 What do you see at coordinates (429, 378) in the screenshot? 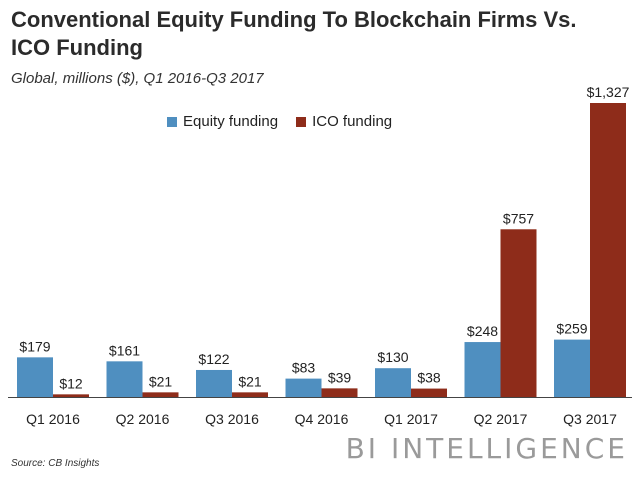
I see `data-label-ico-5: $38` at bounding box center [429, 378].